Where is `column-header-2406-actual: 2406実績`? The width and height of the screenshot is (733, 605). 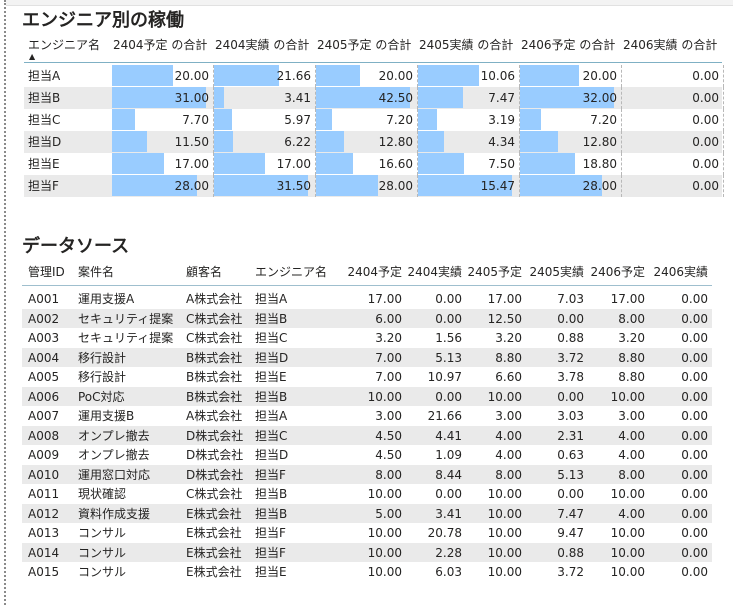 column-header-2406-actual: 2406実績 is located at coordinates (680, 272).